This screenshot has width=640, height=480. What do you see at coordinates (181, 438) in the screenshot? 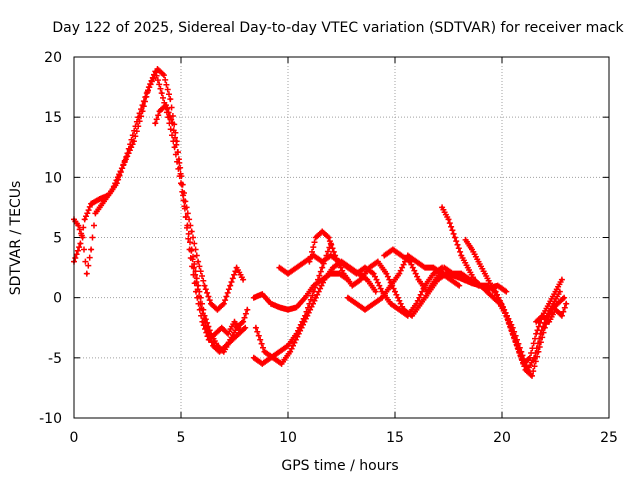
I see `x-tick-label: 5` at bounding box center [181, 438].